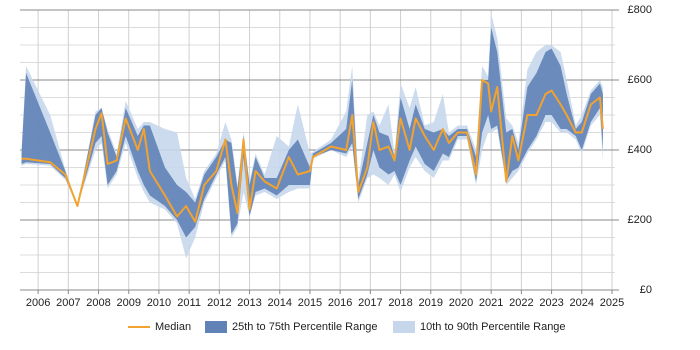  Describe the element at coordinates (582, 303) in the screenshot. I see `x-tick-label: 2024` at that location.